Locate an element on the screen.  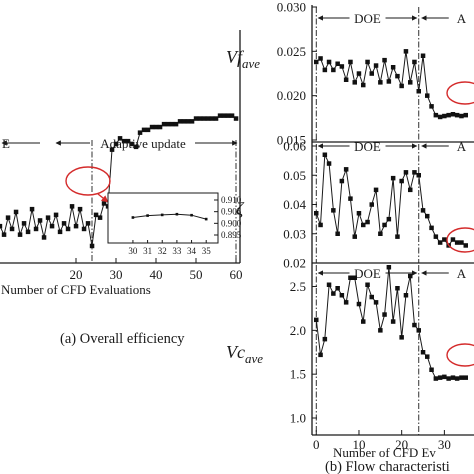
inset-y-tick-label: 0.905 is located at coordinates (231, 212).